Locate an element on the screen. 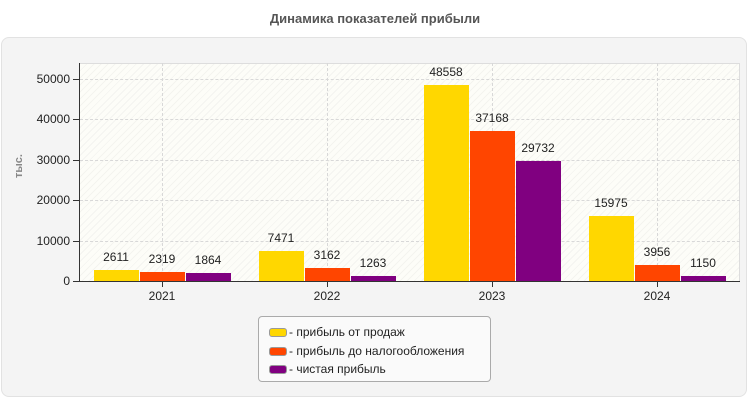 This screenshot has width=750, height=400. bar-value-label: 1150 is located at coordinates (703, 263).